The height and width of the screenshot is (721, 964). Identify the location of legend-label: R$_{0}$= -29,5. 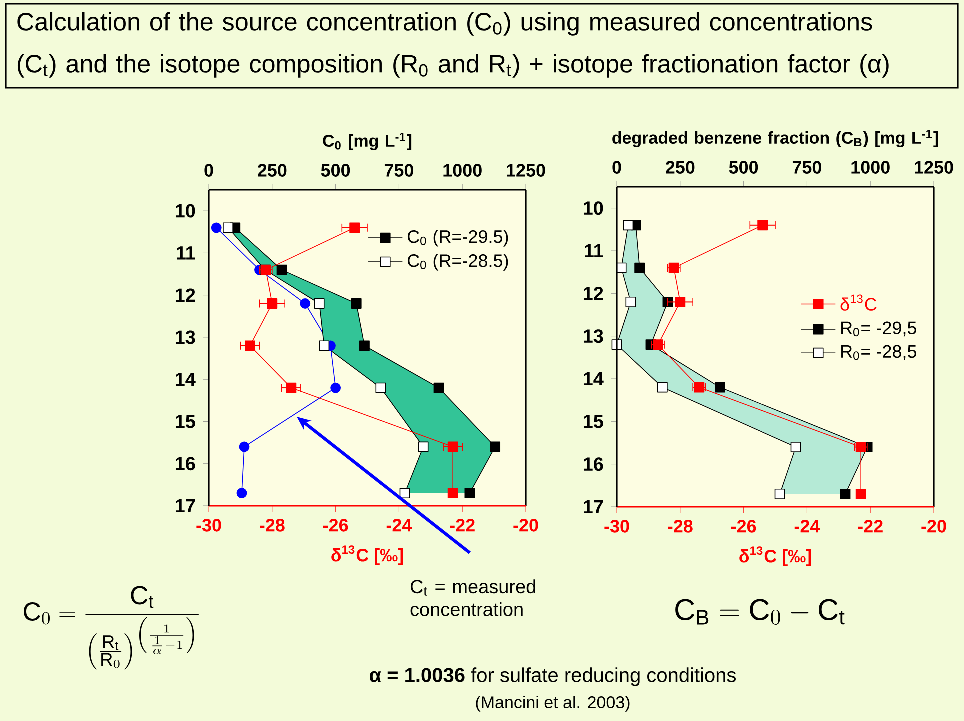
(879, 329).